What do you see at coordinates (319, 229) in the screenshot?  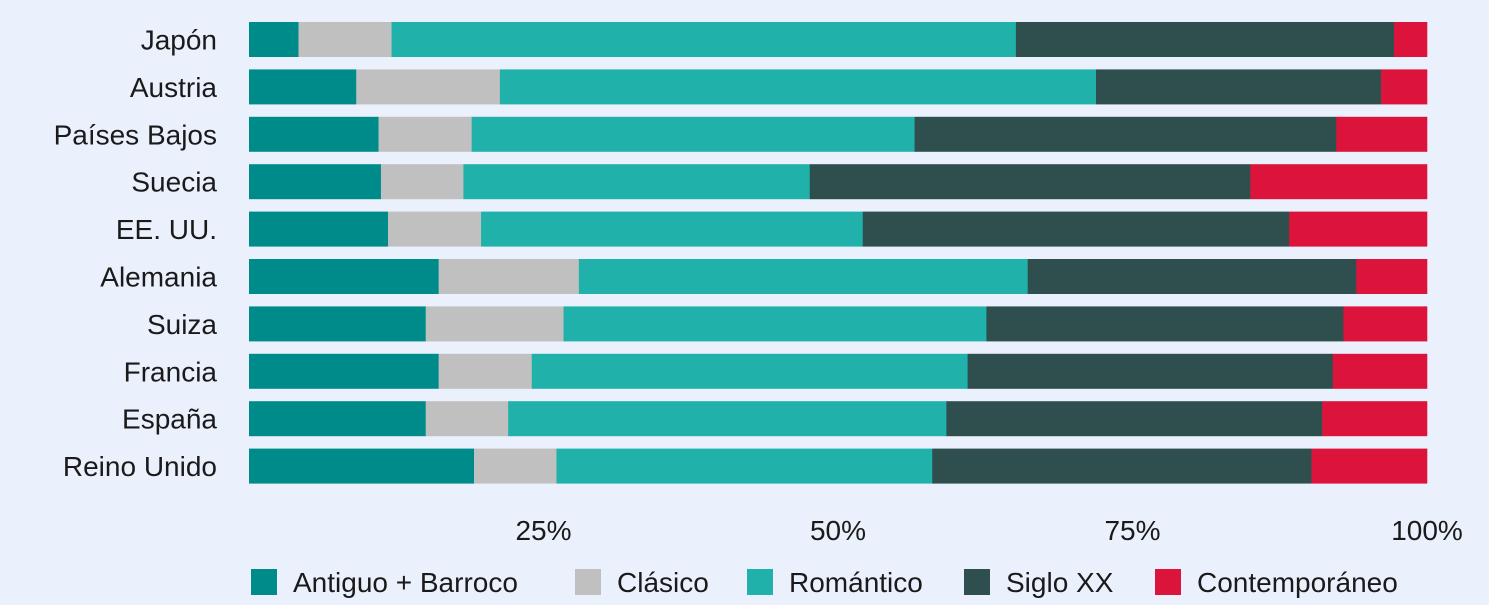 I see `bar-ee-uu-antiguo-barroco` at bounding box center [319, 229].